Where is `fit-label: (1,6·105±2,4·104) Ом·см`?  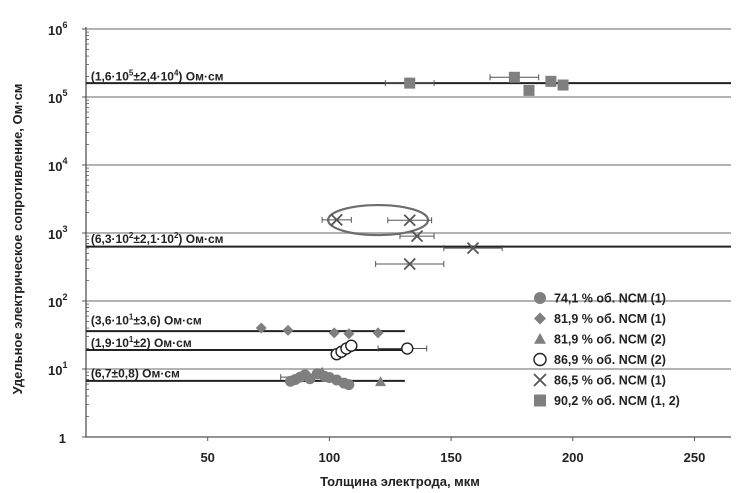
fit-label: (1,6·105±2,4·104) Ом·см is located at coordinates (157, 76).